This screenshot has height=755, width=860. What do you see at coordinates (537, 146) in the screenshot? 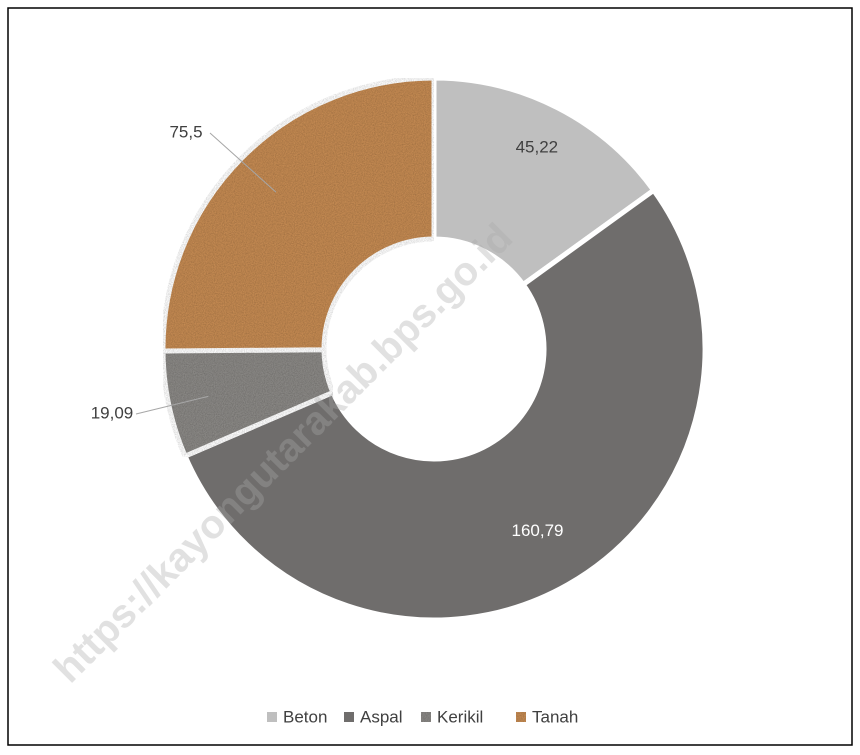
I see `data-label: 45,22` at bounding box center [537, 146].